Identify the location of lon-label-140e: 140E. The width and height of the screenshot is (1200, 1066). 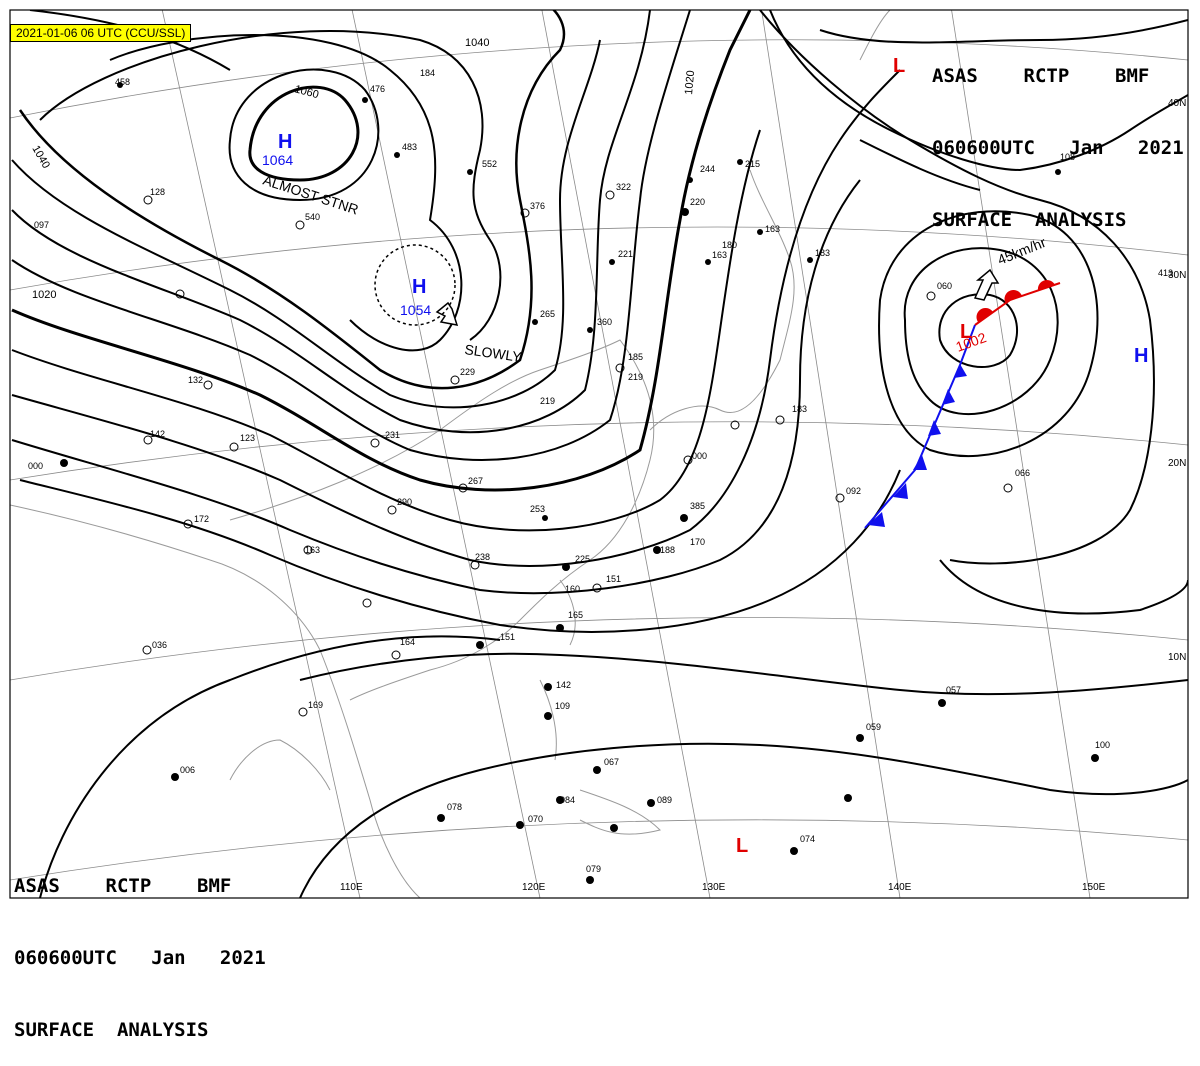
(900, 887).